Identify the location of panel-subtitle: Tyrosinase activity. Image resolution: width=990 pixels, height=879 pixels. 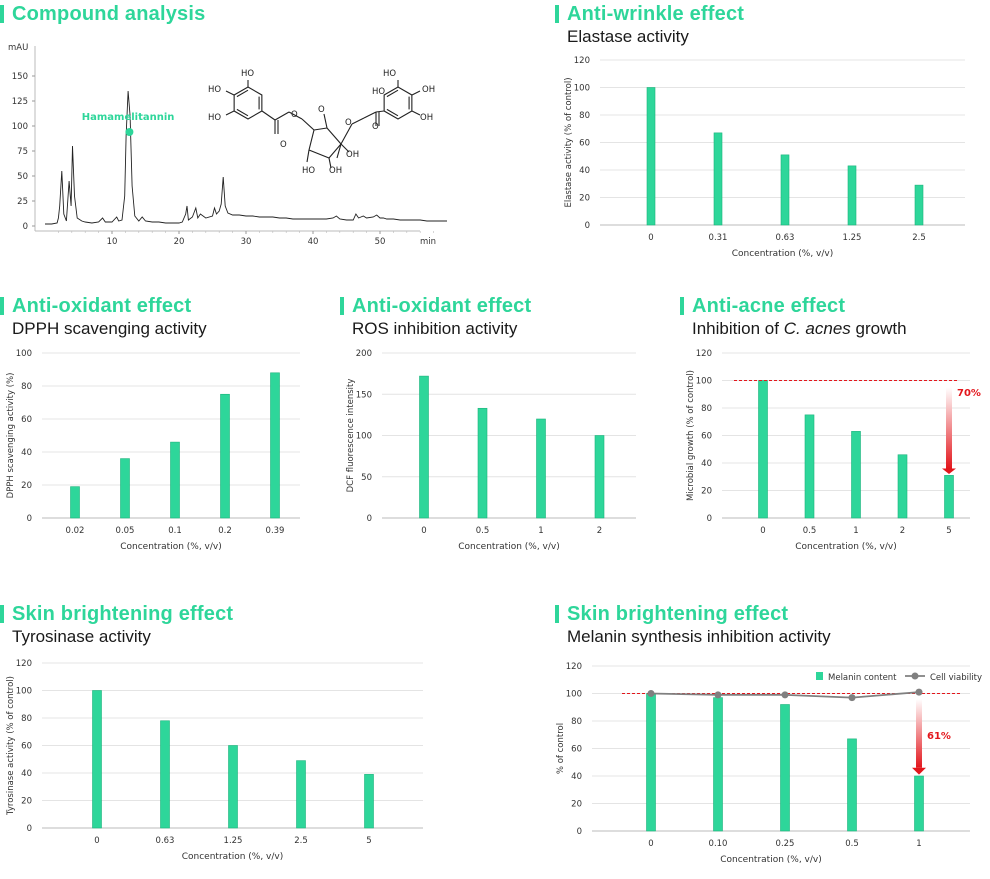
(81, 636).